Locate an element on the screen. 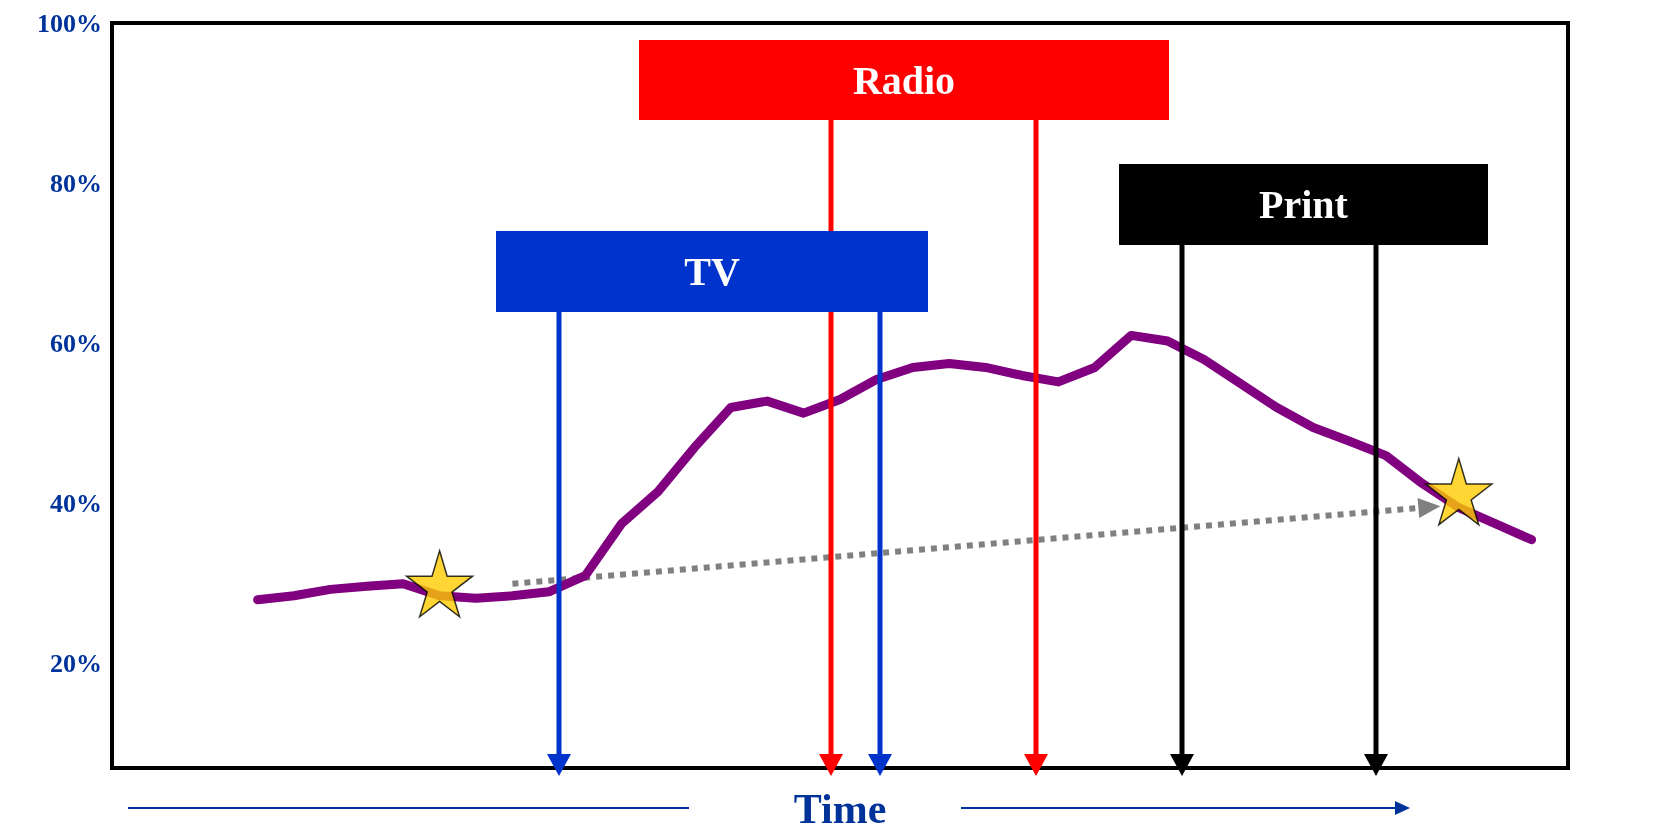  y-tick-label: 60% is located at coordinates (76, 343).